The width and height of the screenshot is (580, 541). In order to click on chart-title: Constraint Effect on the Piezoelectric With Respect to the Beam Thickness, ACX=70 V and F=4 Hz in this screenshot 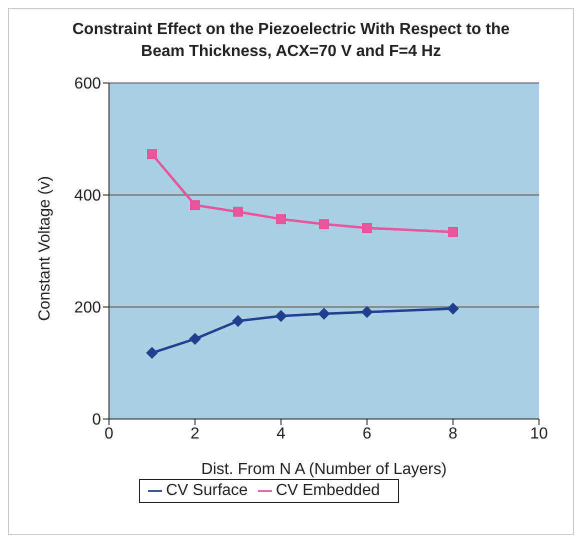, I will do `click(291, 41)`.